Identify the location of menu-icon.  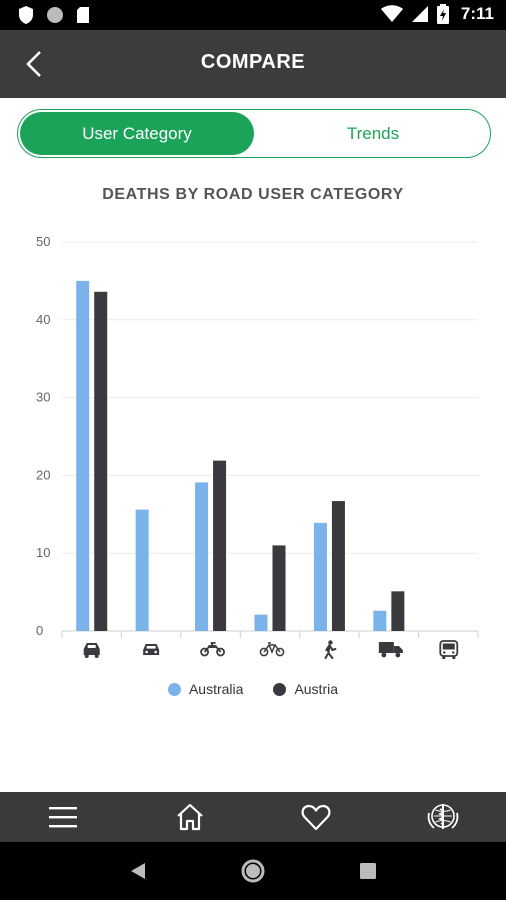
(63, 817).